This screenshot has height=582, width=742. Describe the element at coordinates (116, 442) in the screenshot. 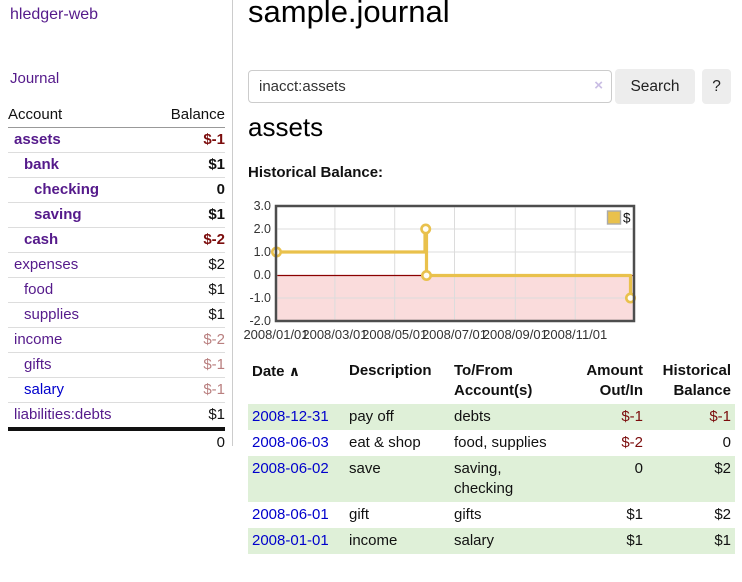

I see `accounts-total-row: 0` at that location.